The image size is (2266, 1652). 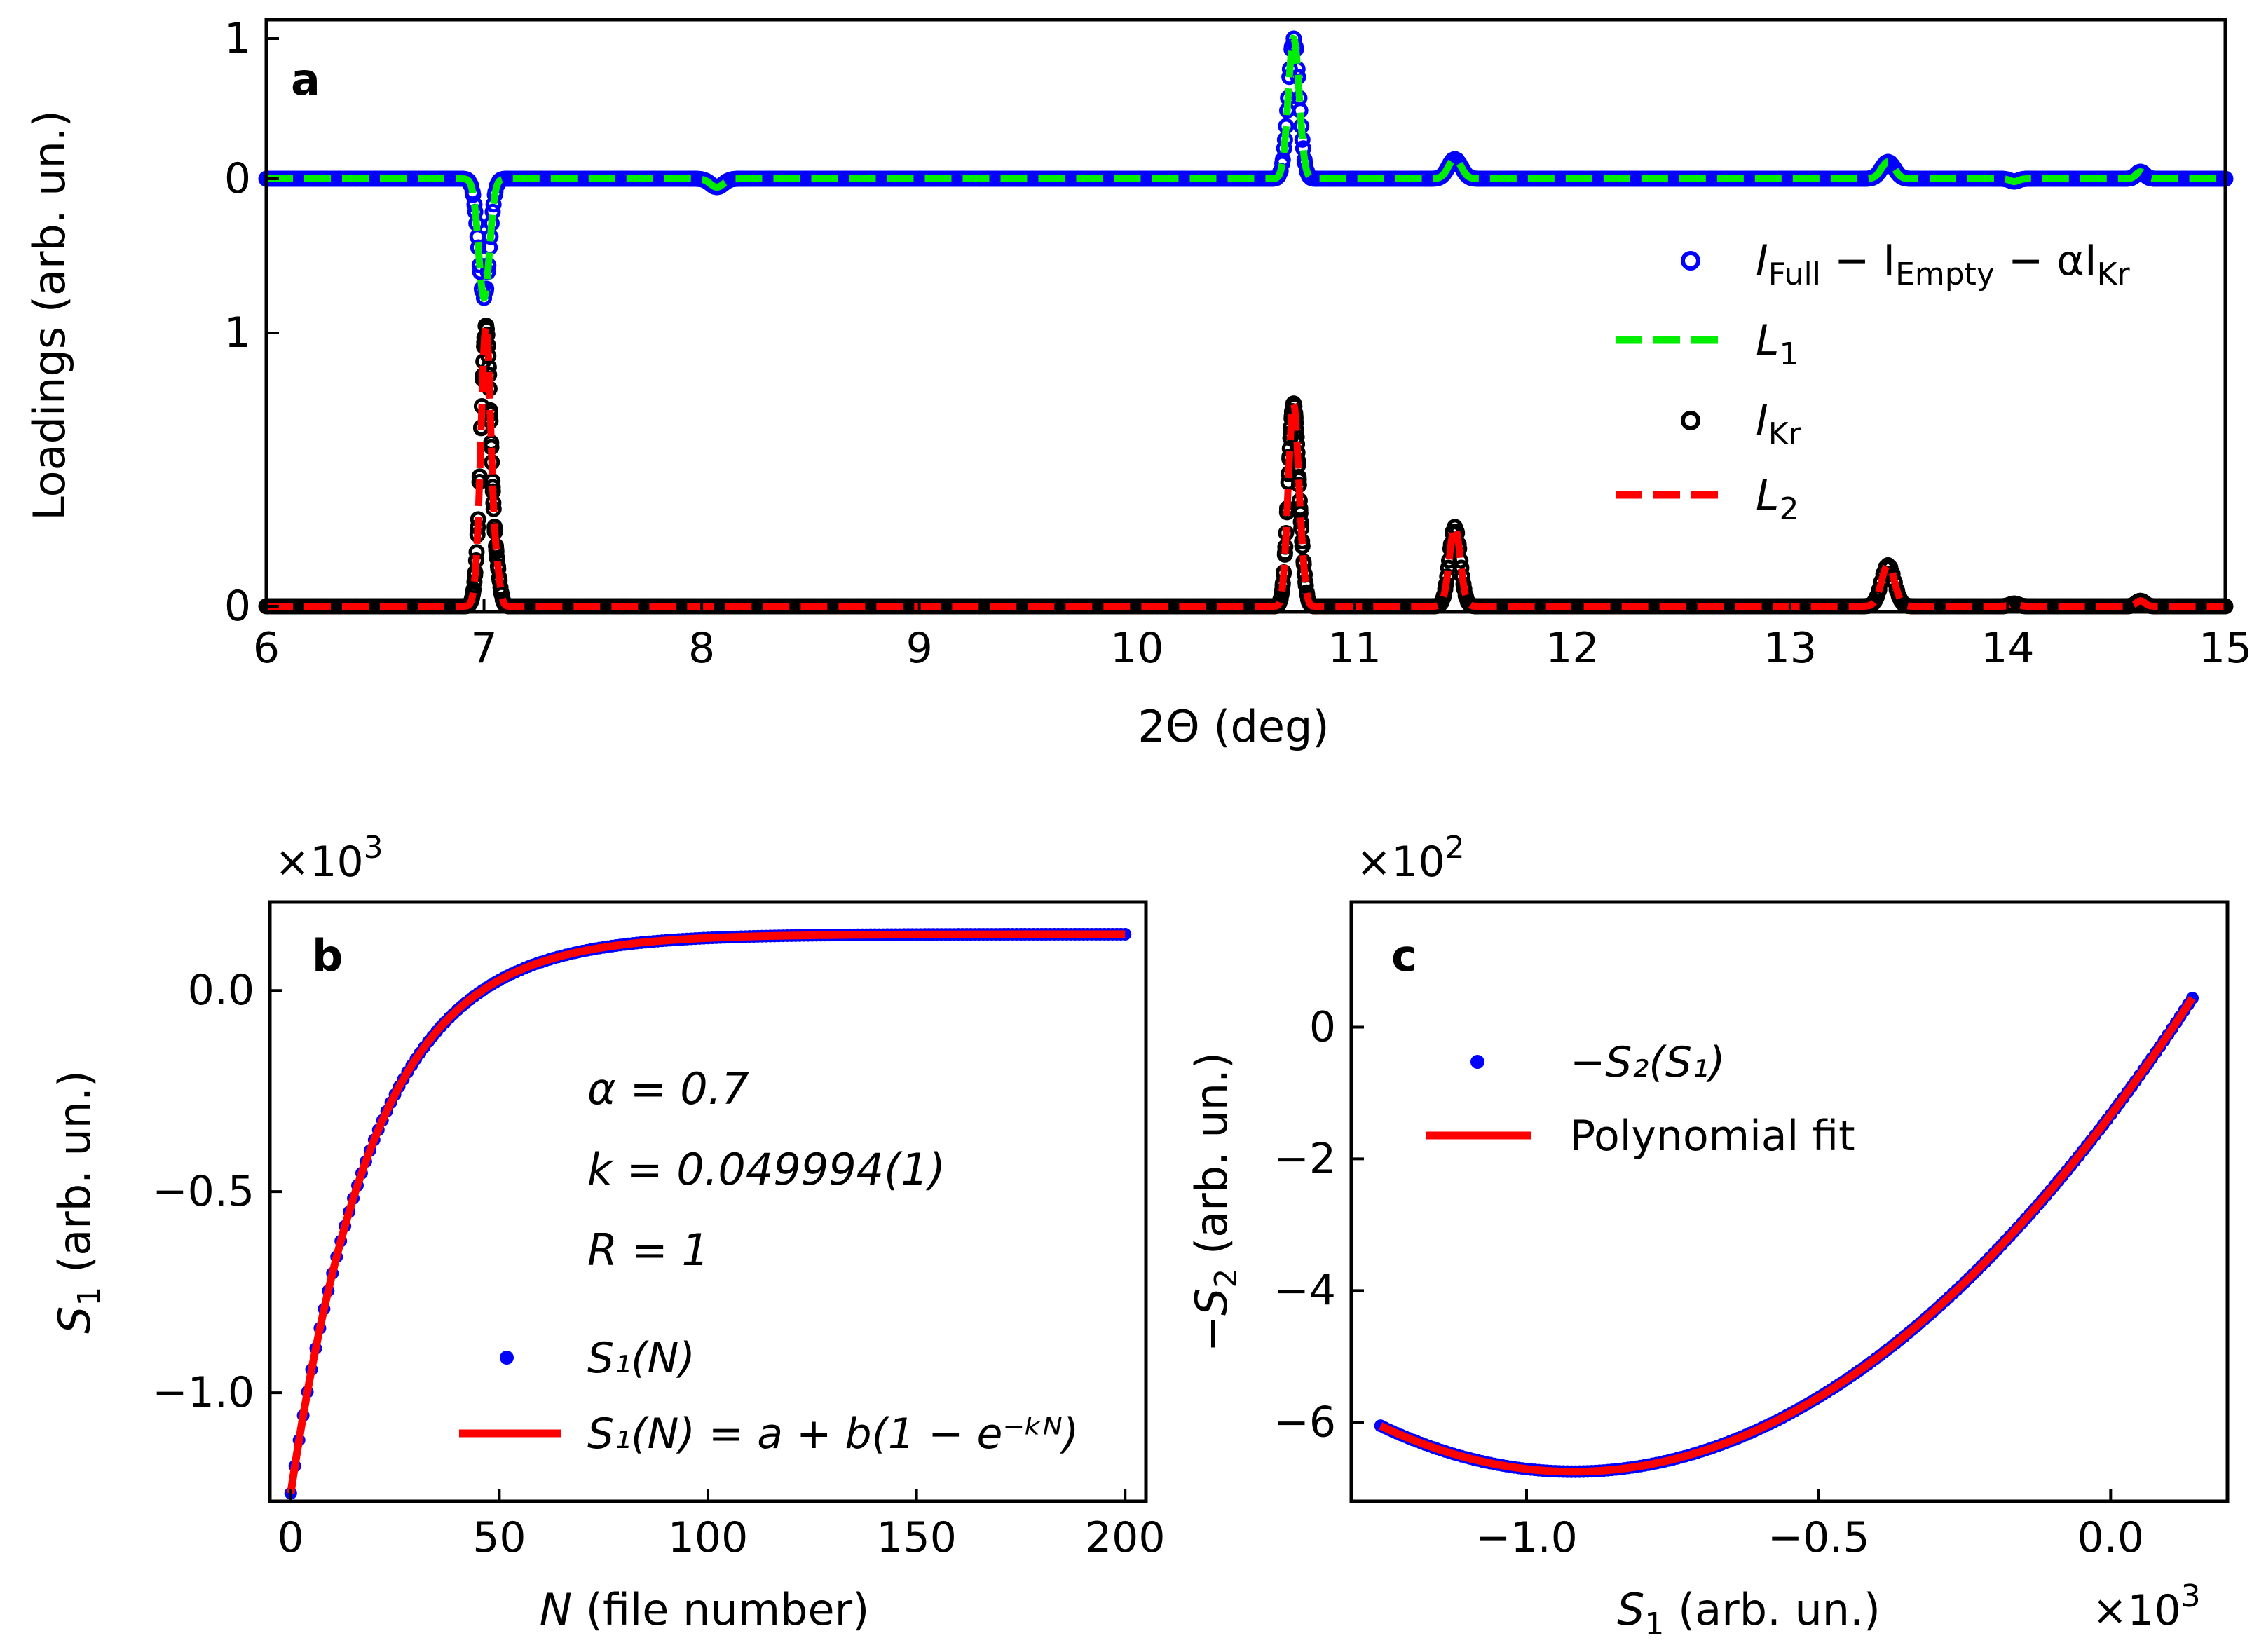 I want to click on panel-c-x-tick-label: −0.5, so click(x=1819, y=1538).